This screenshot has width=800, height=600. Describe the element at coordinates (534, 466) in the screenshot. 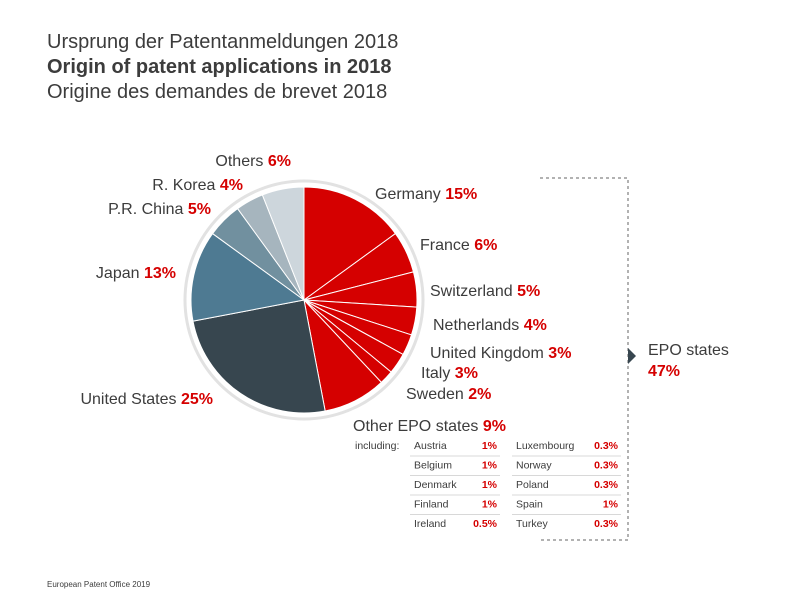

I see `breakdown-name: Norway` at that location.